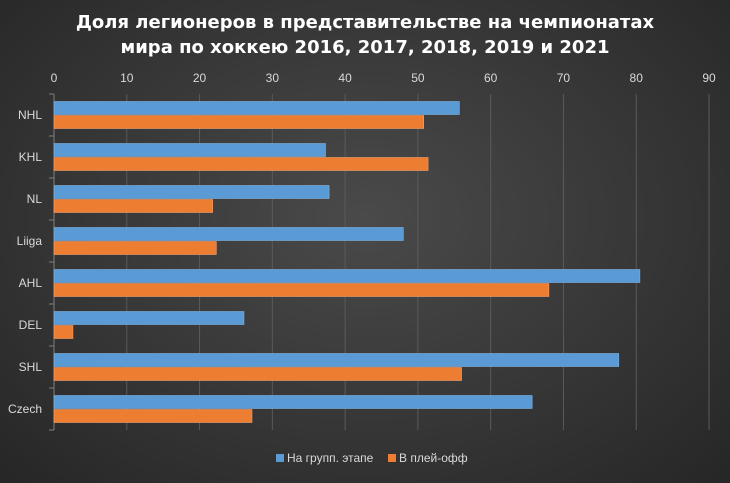 This screenshot has width=730, height=483. I want to click on y-tick-label: KHL, so click(31, 157).